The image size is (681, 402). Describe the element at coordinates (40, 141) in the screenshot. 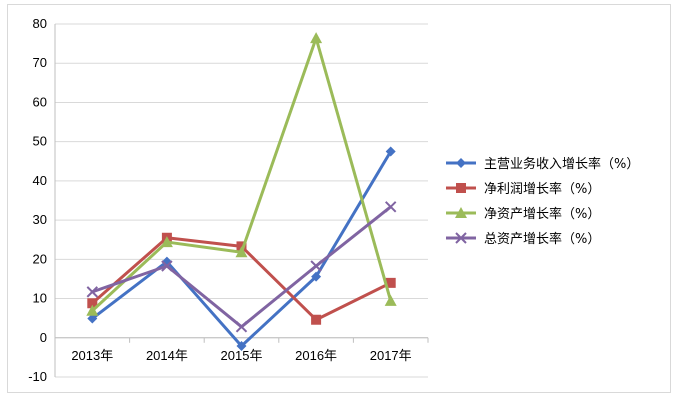

I see `y-tick-label: 50` at that location.